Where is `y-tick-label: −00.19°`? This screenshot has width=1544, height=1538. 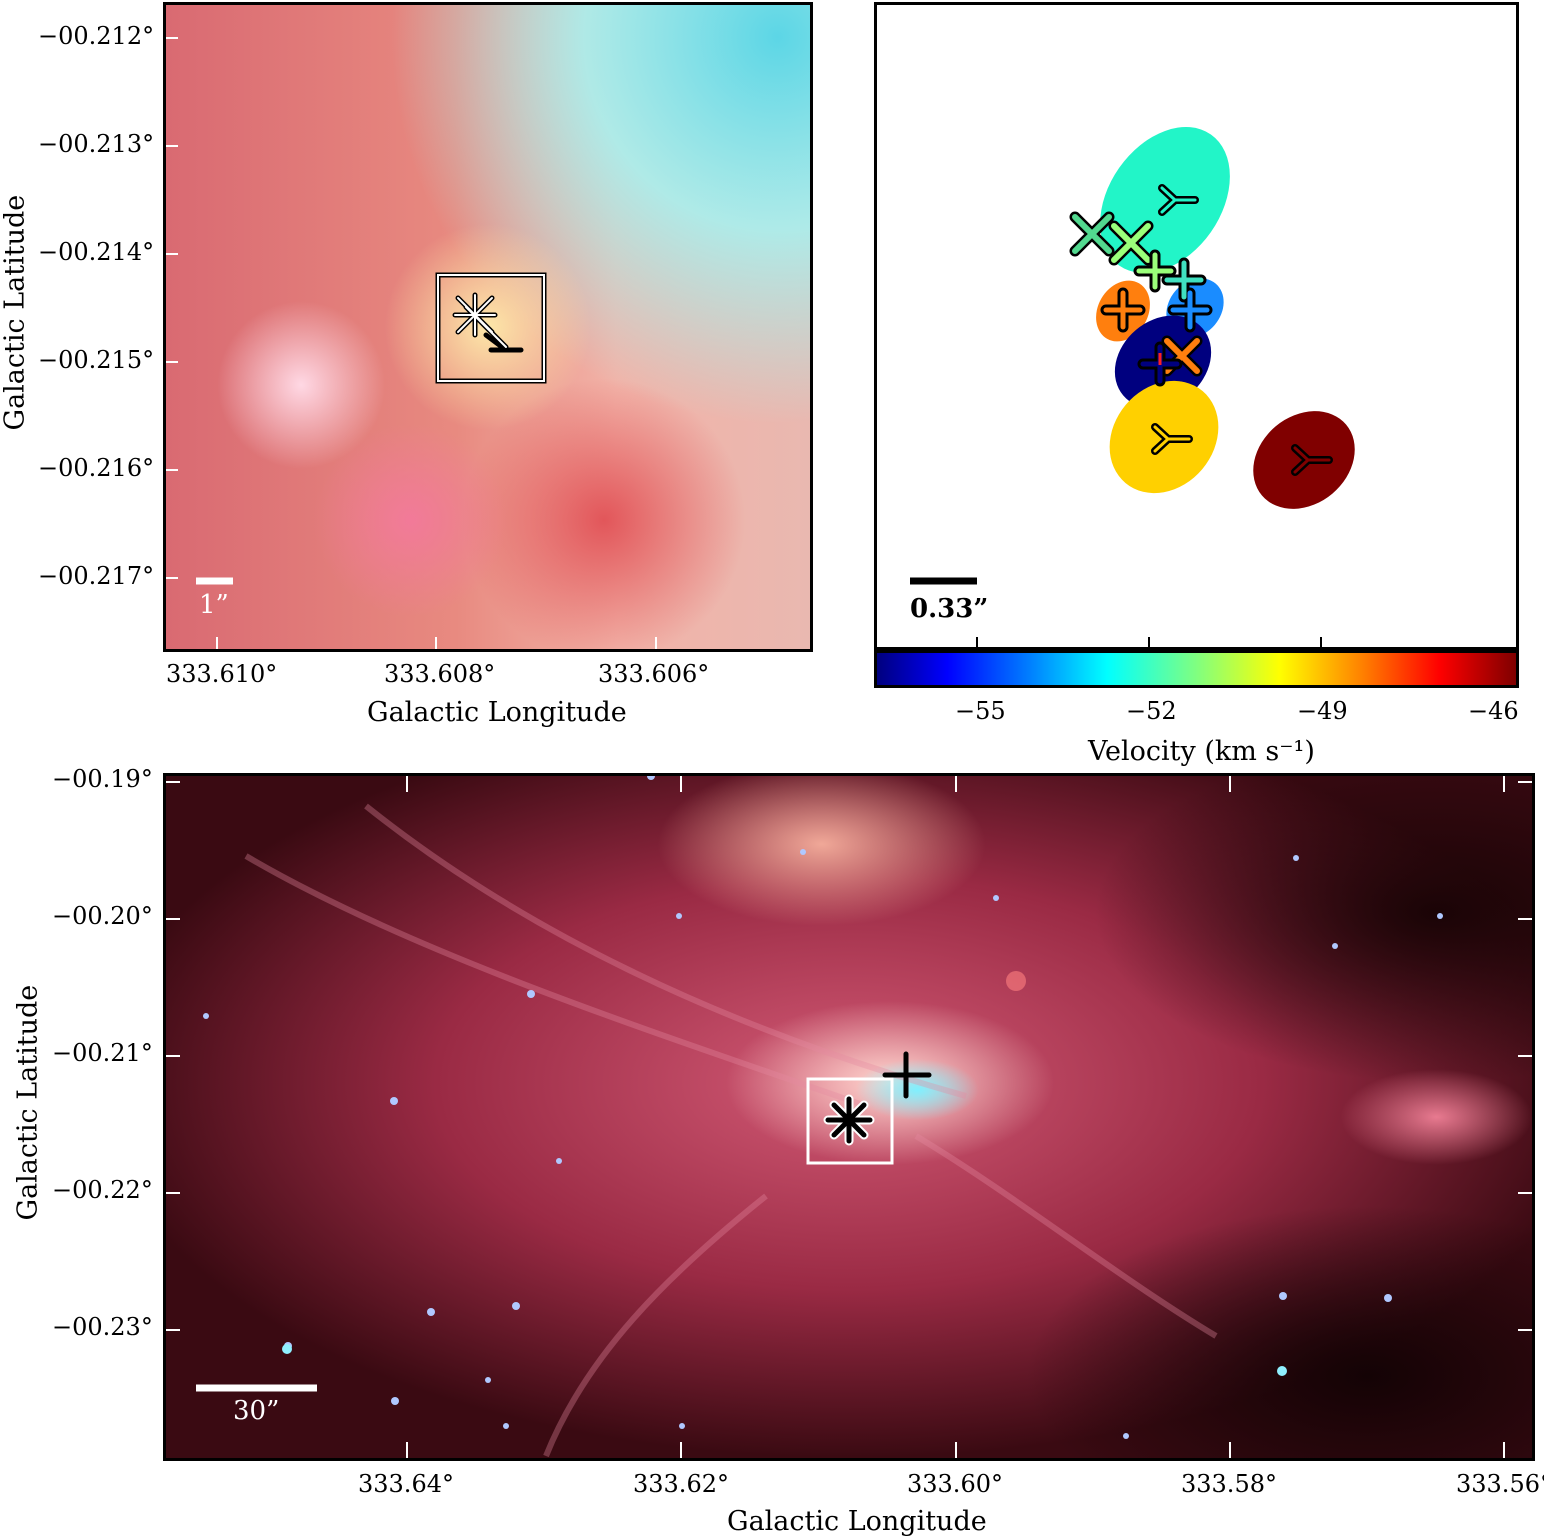 y-tick-label: −00.19° is located at coordinates (102, 779).